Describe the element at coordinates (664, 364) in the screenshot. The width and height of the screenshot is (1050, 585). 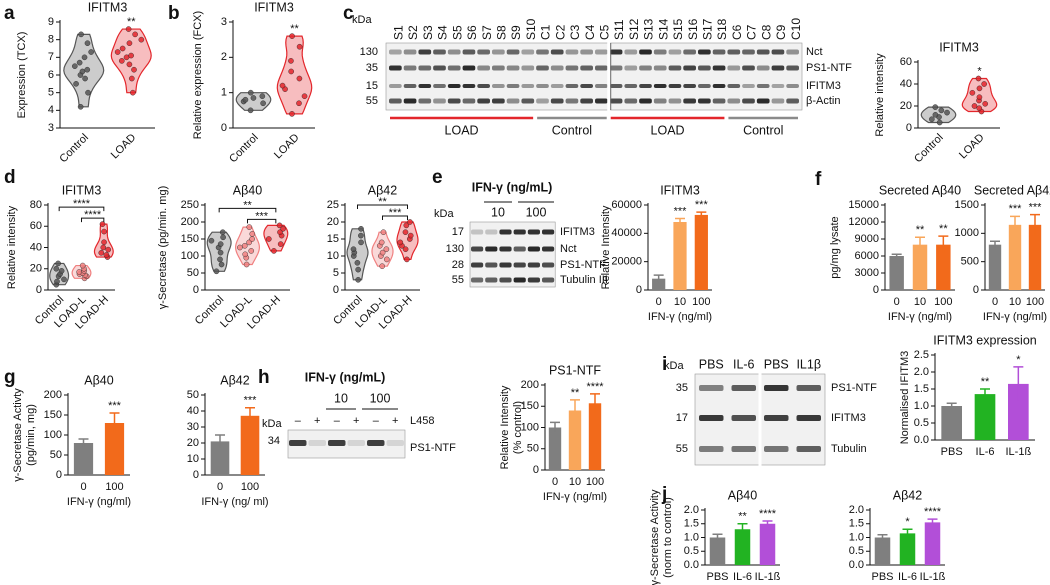
I see `panel-label: i` at that location.